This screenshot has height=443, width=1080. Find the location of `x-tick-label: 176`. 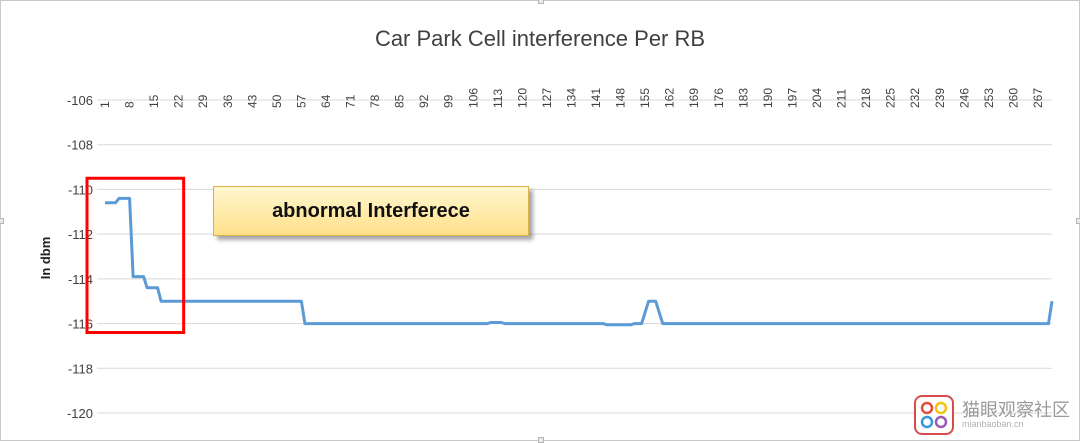

x-tick-label: 176 is located at coordinates (719, 98).